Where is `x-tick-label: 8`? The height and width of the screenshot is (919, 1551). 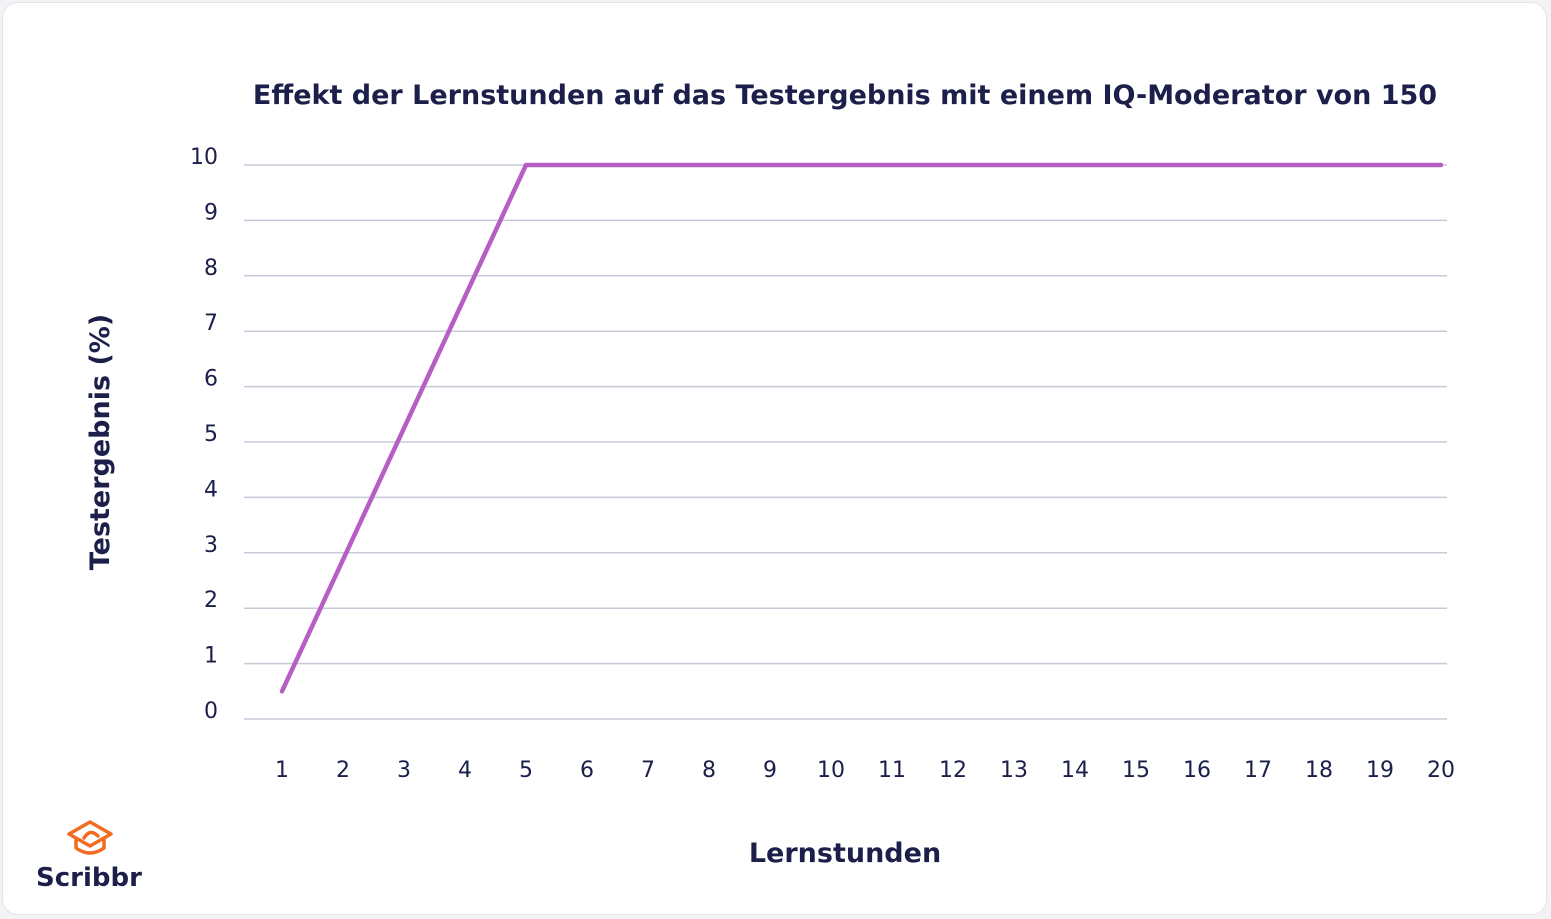 x-tick-label: 8 is located at coordinates (709, 770).